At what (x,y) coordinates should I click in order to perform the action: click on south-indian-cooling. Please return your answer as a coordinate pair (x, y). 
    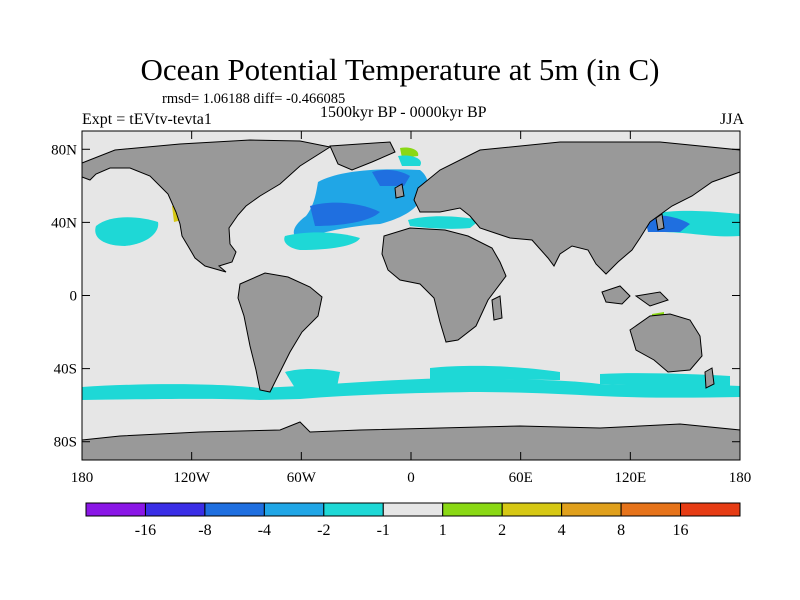
    Looking at the image, I should click on (495, 372).